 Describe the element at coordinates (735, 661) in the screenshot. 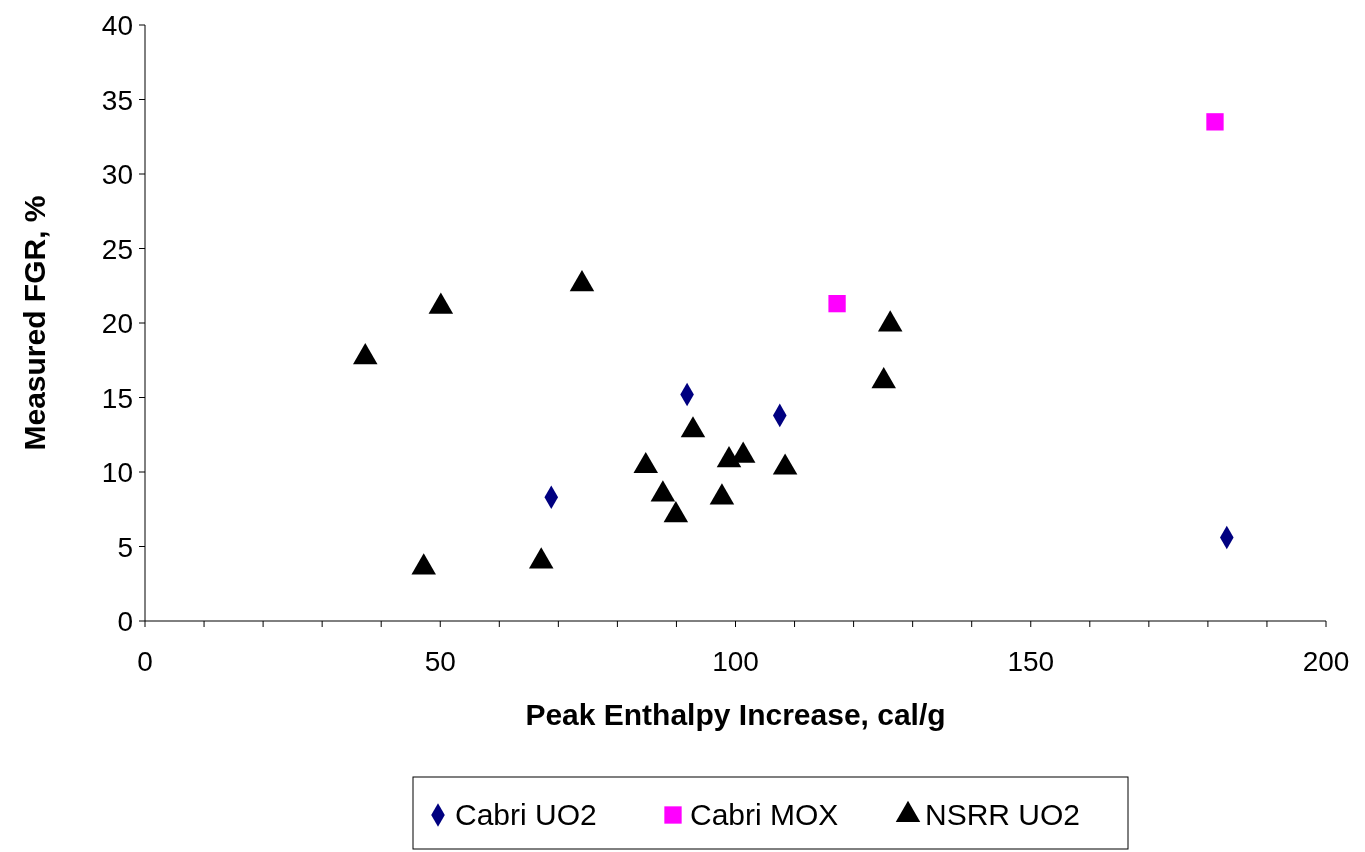

I see `x-tick-label: 100` at that location.